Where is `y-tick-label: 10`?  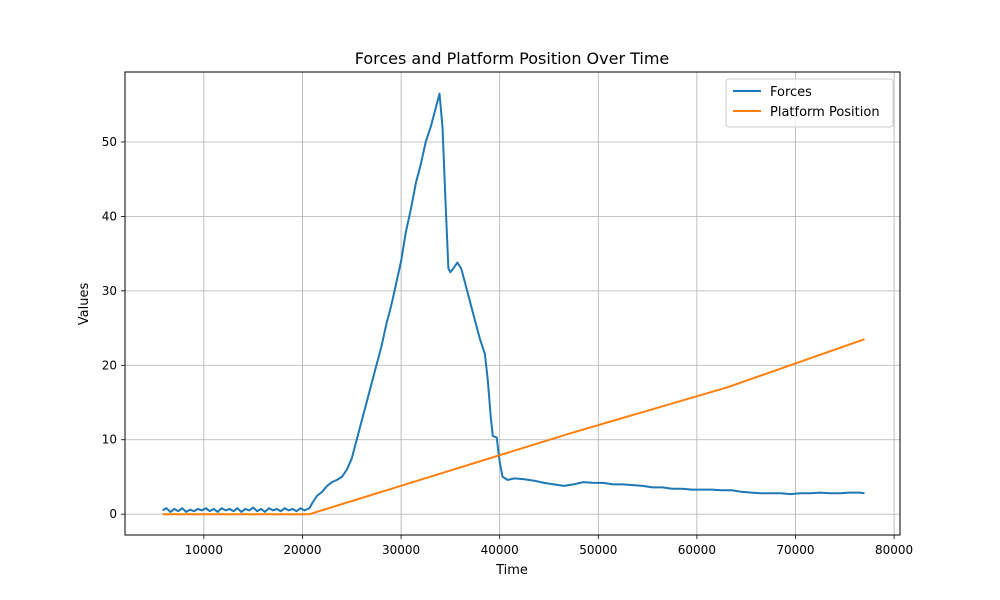
y-tick-label: 10 is located at coordinates (109, 440).